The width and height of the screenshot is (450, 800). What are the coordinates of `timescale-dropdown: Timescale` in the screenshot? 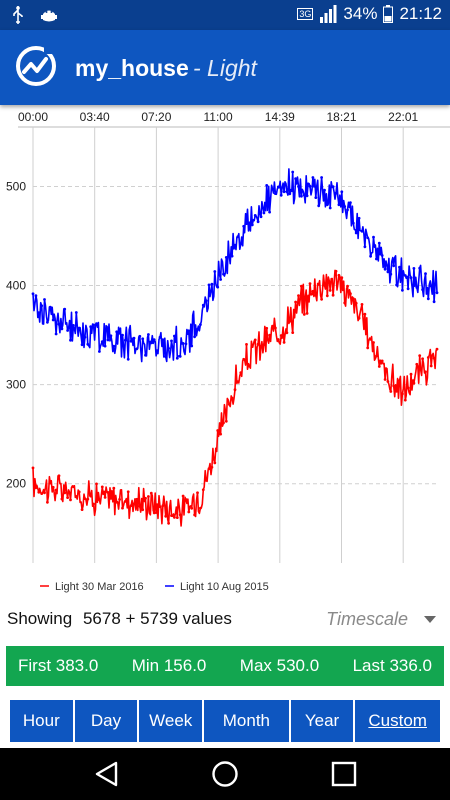 It's located at (381, 619).